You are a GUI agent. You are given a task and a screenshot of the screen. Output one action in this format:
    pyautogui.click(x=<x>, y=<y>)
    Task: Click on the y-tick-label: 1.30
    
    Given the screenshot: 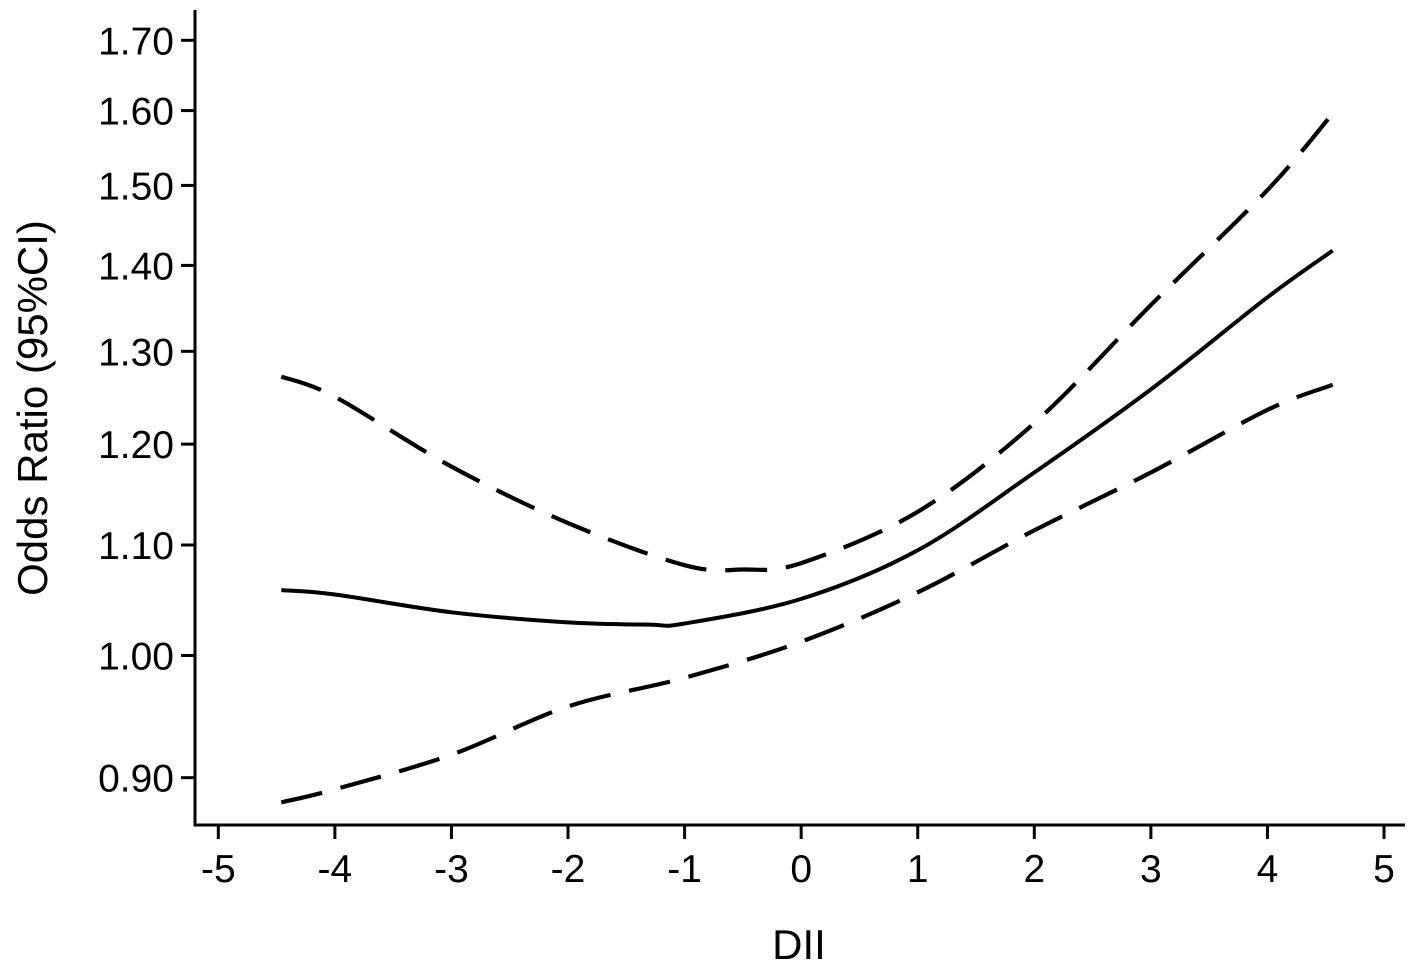 What is the action you would take?
    pyautogui.click(x=136, y=352)
    